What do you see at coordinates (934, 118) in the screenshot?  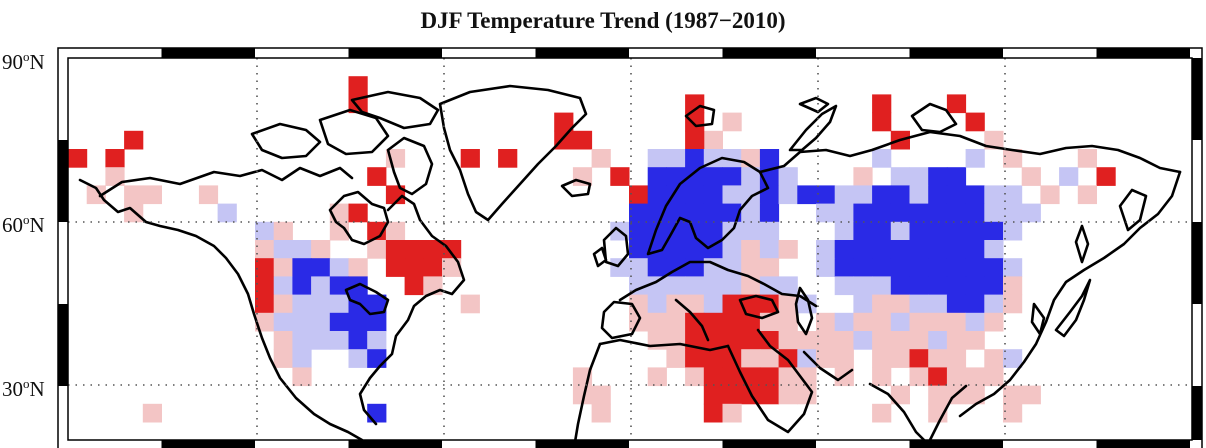 I see `coast-severnaya` at bounding box center [934, 118].